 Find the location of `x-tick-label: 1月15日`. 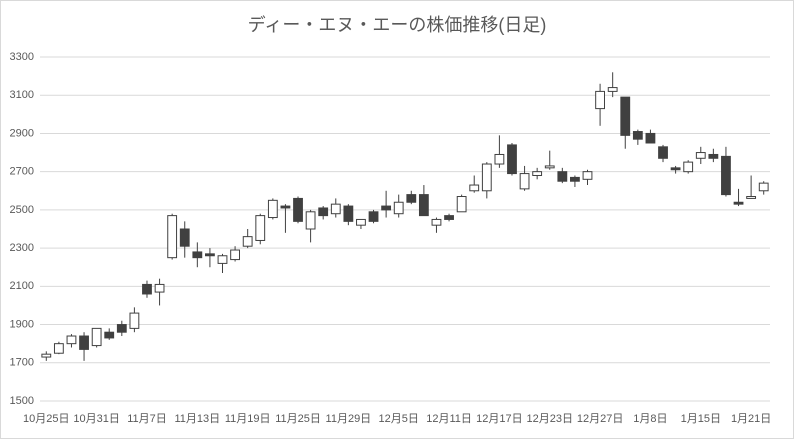

x-tick-label: 1月15日 is located at coordinates (701, 419).